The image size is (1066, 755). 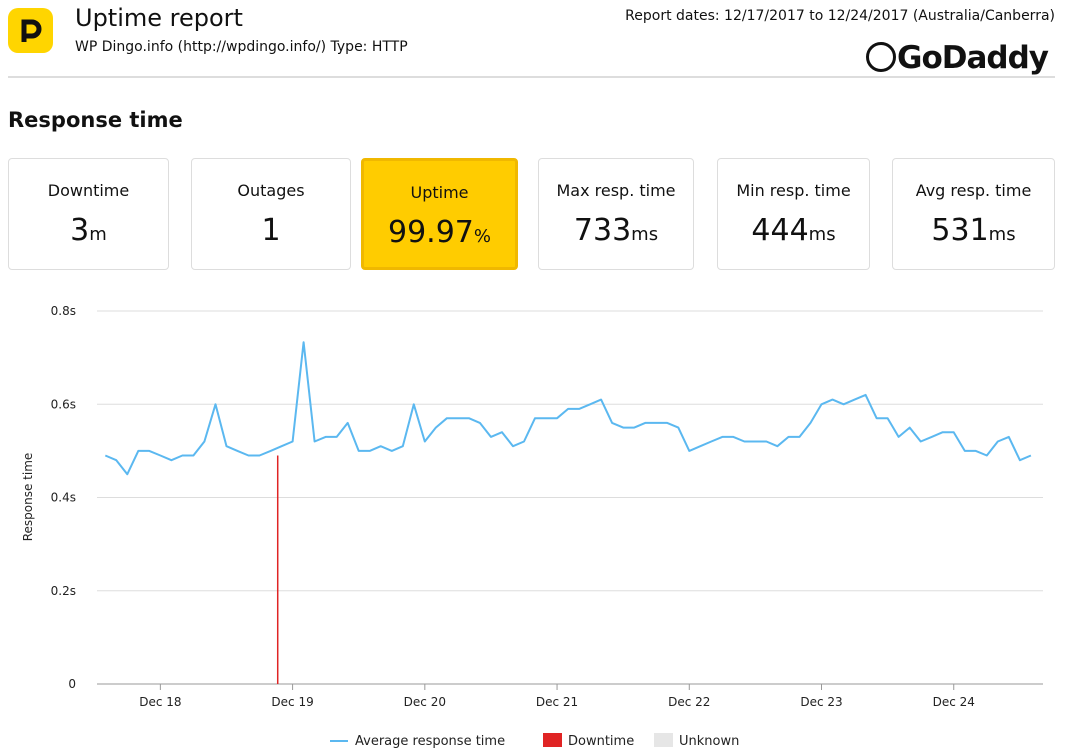 I want to click on stat-card: Min resp. time 444ms, so click(x=793, y=214).